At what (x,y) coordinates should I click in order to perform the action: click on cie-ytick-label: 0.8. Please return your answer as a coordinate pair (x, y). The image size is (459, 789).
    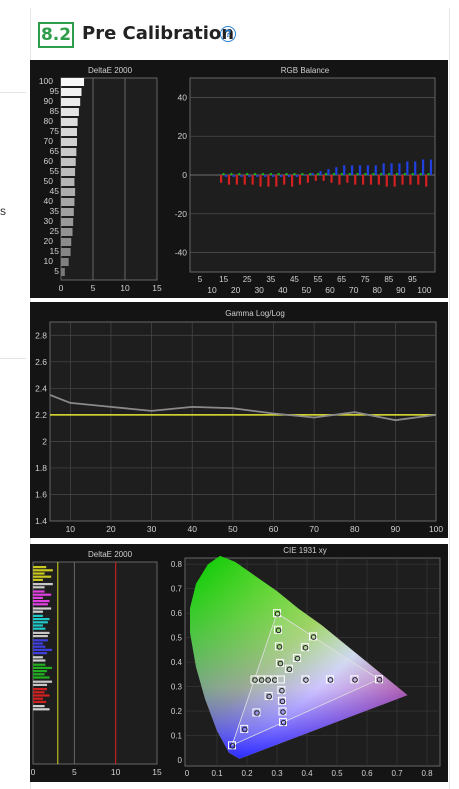
    Looking at the image, I should click on (177, 564).